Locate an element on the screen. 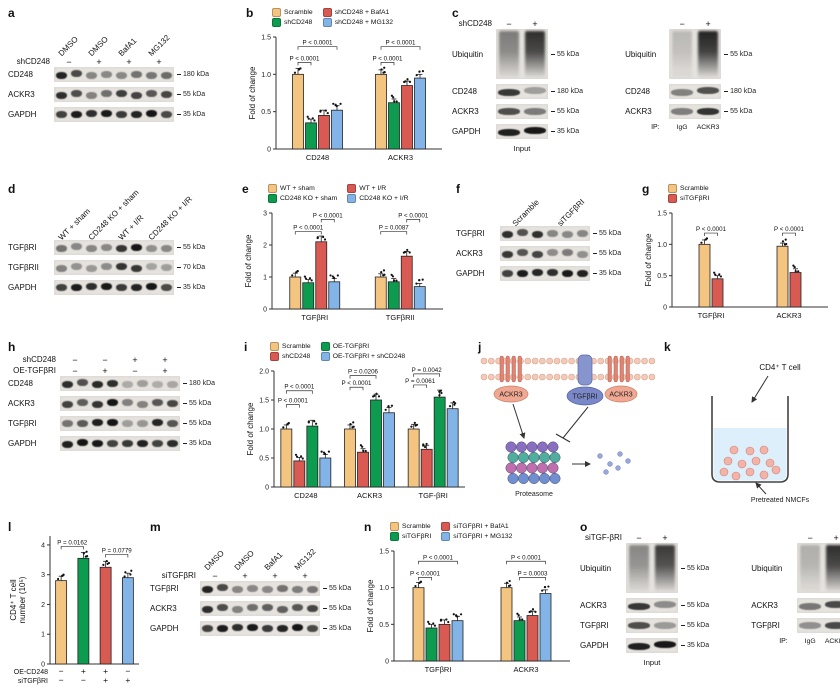 This screenshot has height=695, width=840. y-tick-label: 1.0 is located at coordinates (662, 245).